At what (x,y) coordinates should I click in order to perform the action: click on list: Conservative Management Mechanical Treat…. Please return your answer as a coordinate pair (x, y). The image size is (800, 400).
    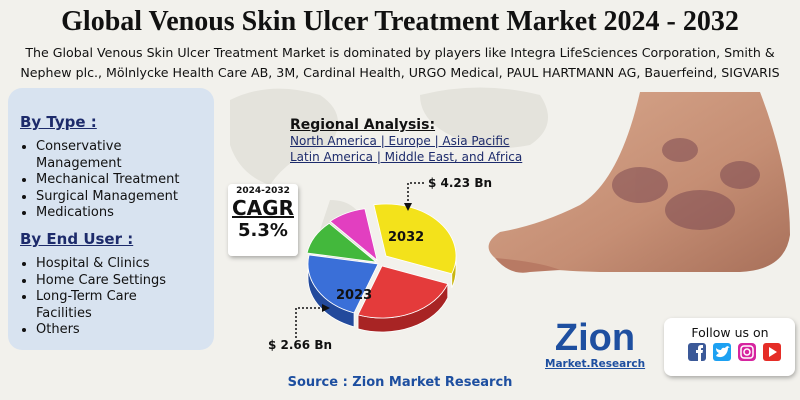
    Looking at the image, I should click on (112, 180).